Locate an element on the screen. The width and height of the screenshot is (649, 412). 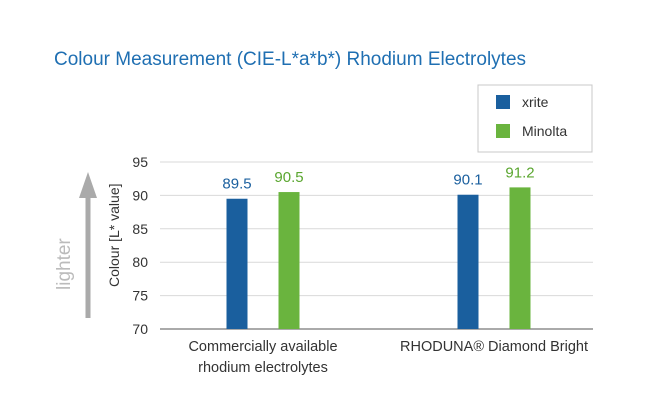
lighter-arrow is located at coordinates (88, 245).